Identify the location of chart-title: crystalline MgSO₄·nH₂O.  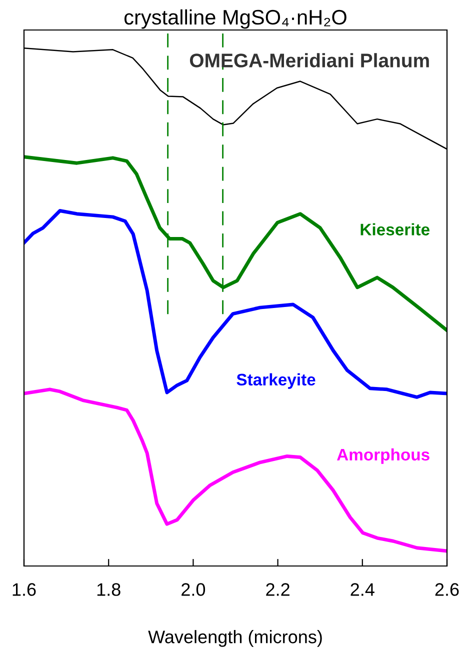
(235, 19).